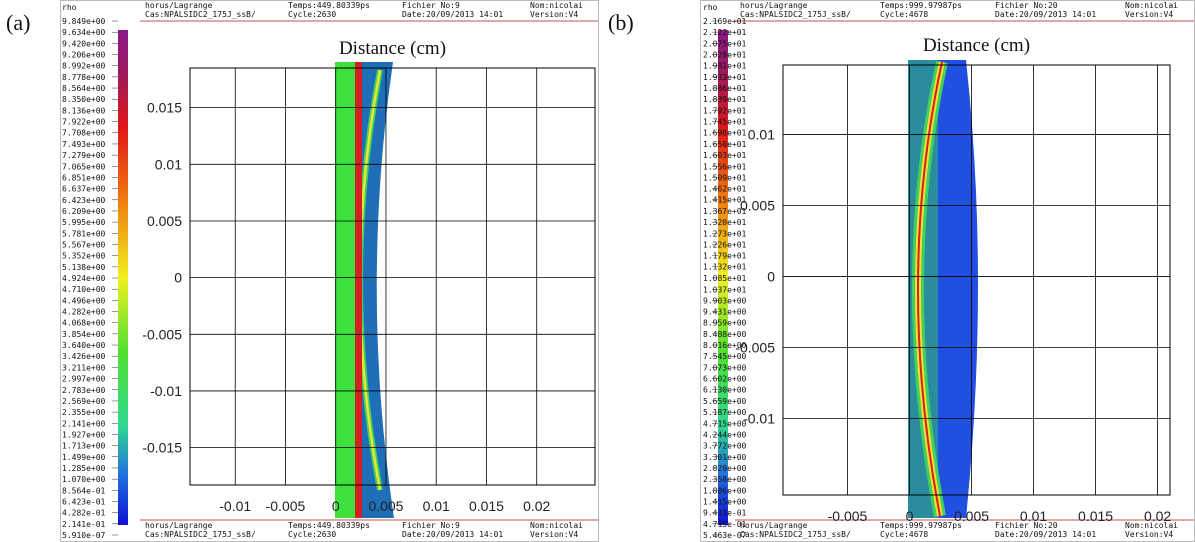  What do you see at coordinates (84, 479) in the screenshot?
I see `colorbar-tick-label: 1.070e+00` at bounding box center [84, 479].